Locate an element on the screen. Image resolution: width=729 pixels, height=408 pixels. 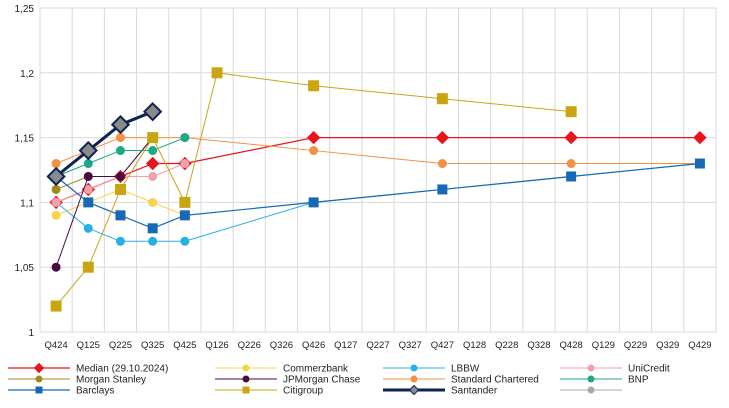
legend-swatch-marker-lbbw is located at coordinates (414, 368).